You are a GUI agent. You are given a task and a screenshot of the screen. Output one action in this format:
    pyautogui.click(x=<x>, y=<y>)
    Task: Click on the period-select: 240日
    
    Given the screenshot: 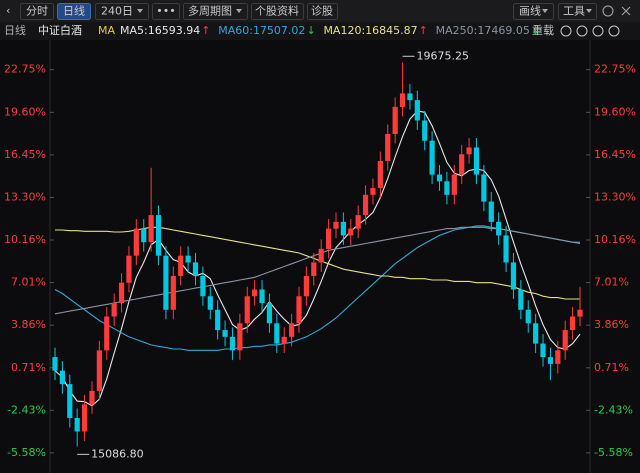 What is the action you would take?
    pyautogui.click(x=117, y=11)
    